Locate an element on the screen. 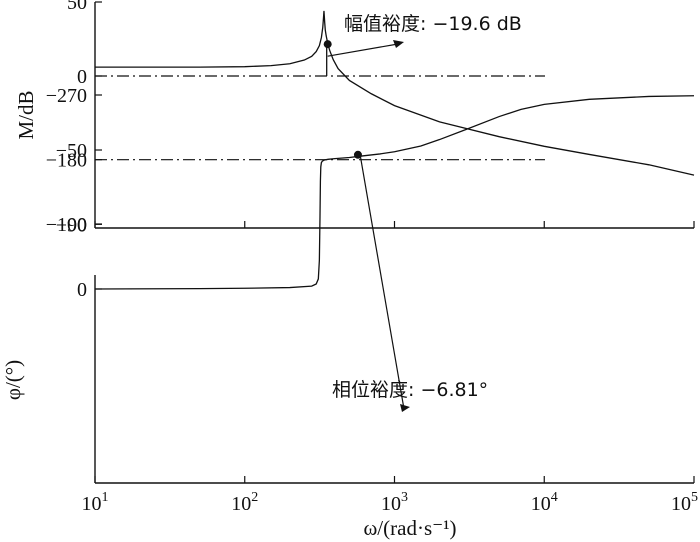 The width and height of the screenshot is (700, 542). magnitude-y-tick-label: 0 is located at coordinates (82, 77).